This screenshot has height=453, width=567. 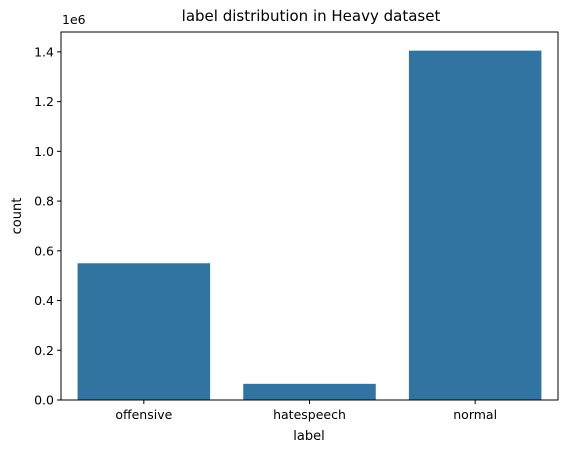 I want to click on bar-hatespeech, so click(x=309, y=391).